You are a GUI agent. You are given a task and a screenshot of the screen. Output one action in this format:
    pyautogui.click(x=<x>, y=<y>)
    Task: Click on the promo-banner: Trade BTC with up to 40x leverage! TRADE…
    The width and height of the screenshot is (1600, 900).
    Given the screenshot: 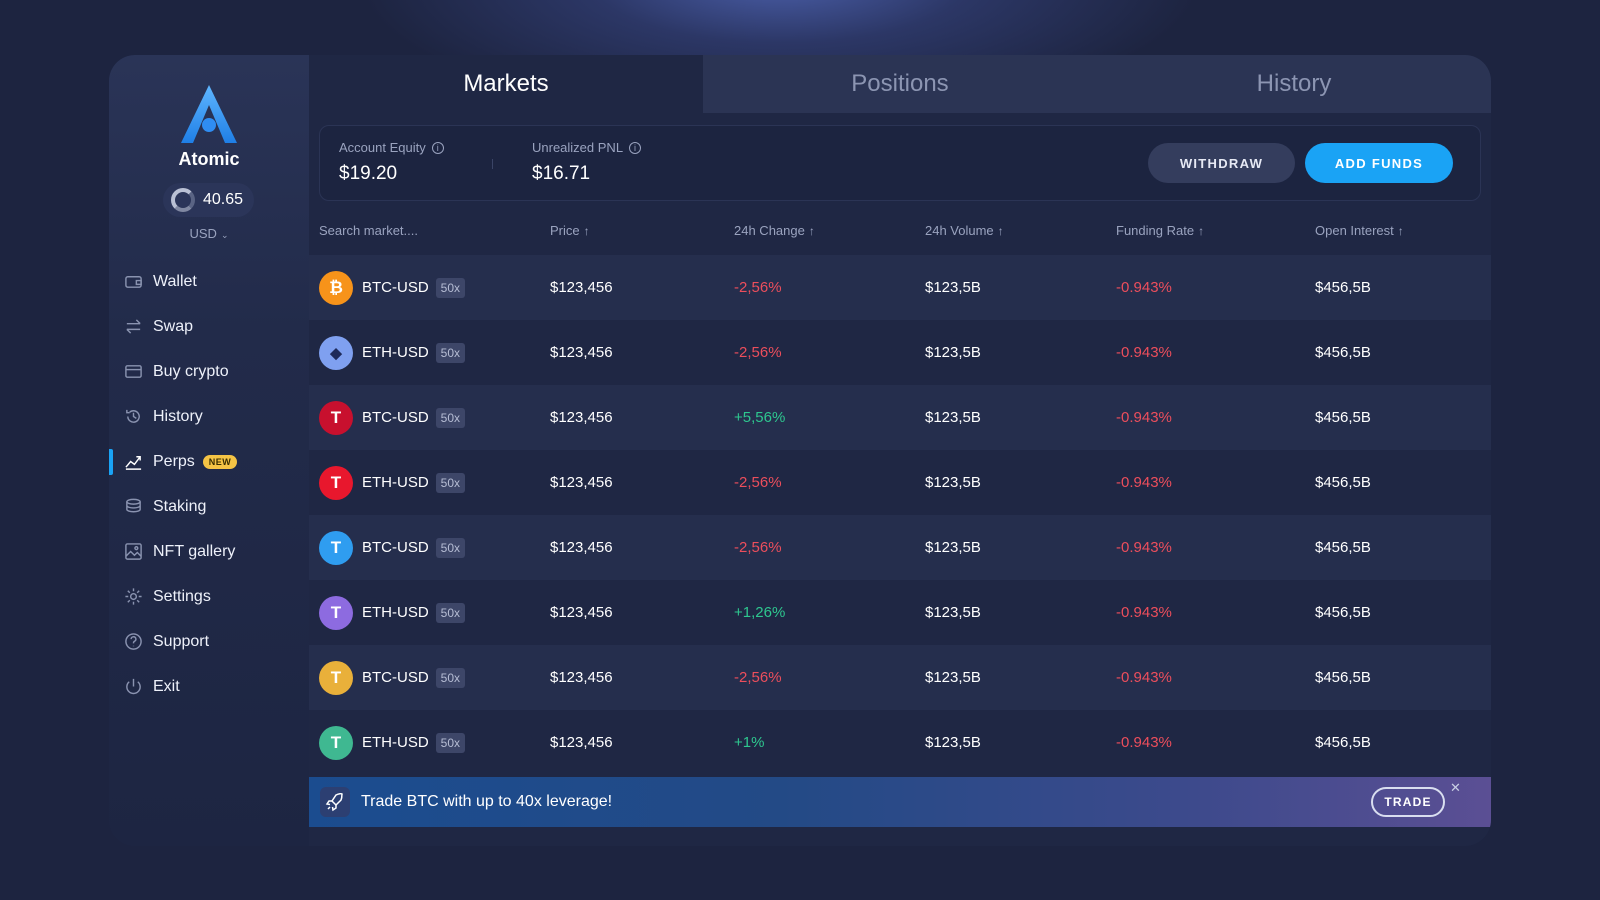 What is the action you would take?
    pyautogui.click(x=900, y=802)
    